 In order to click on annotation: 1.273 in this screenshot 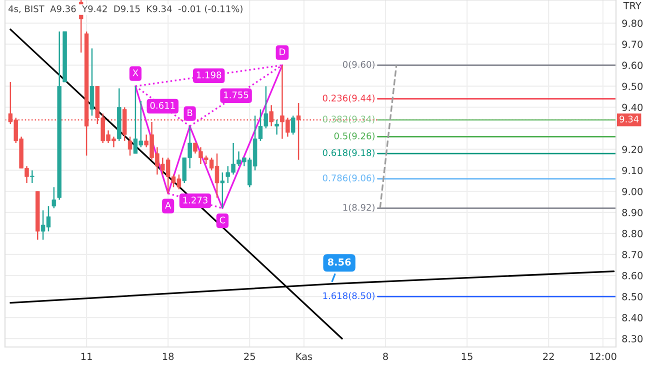, I will do `click(195, 200)`.